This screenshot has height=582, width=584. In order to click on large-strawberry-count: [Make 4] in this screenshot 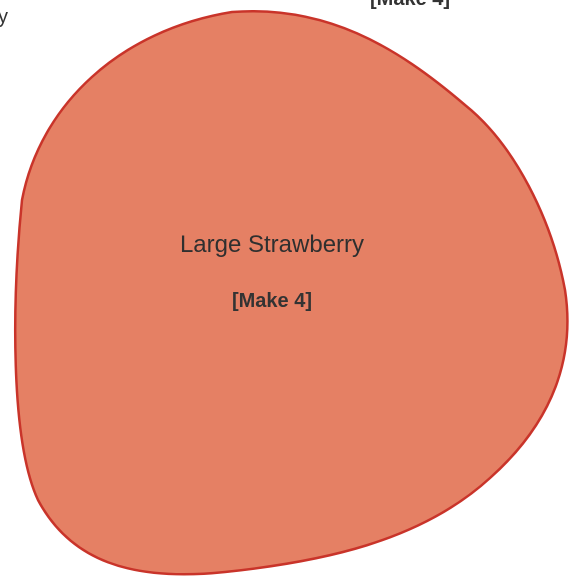, I will do `click(272, 301)`.